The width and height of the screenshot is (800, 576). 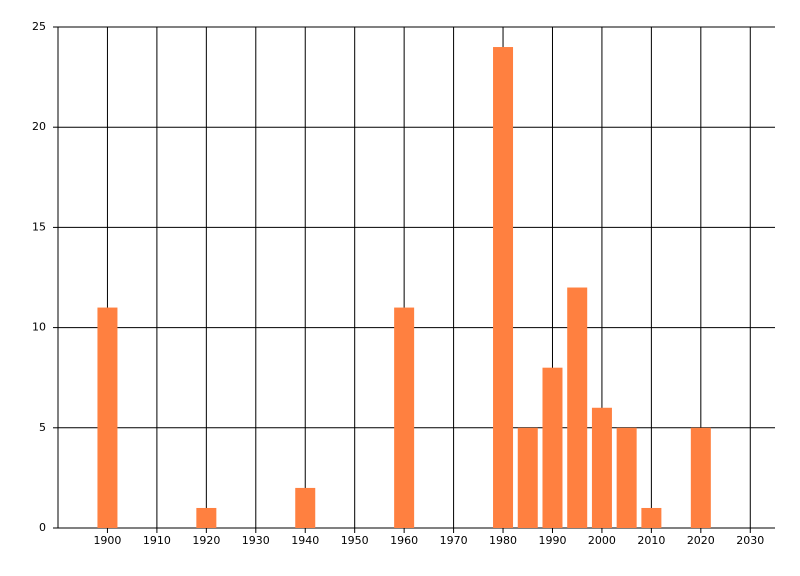 I want to click on x-tick-label: 2010, so click(x=651, y=540).